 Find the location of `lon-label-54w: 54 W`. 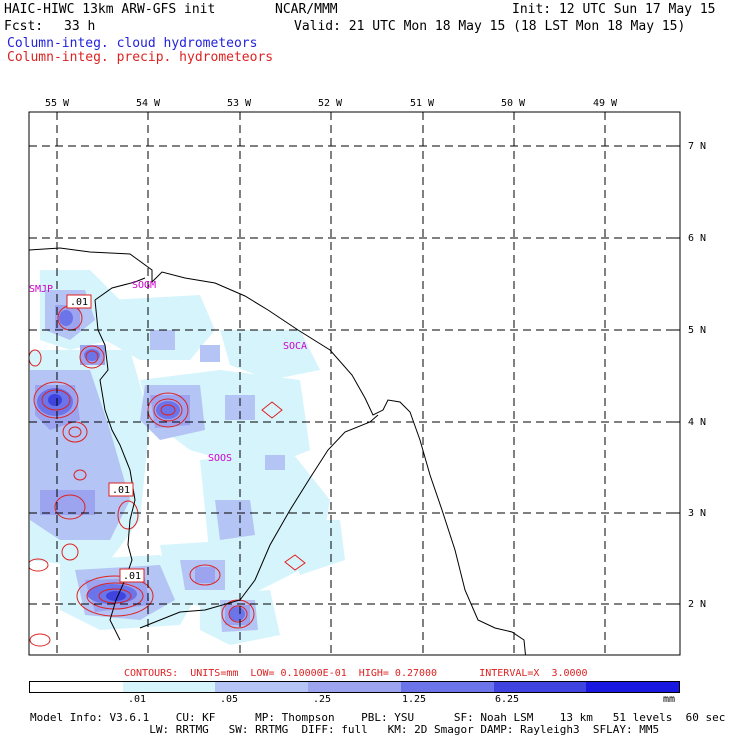

lon-label-54w: 54 W is located at coordinates (148, 103).